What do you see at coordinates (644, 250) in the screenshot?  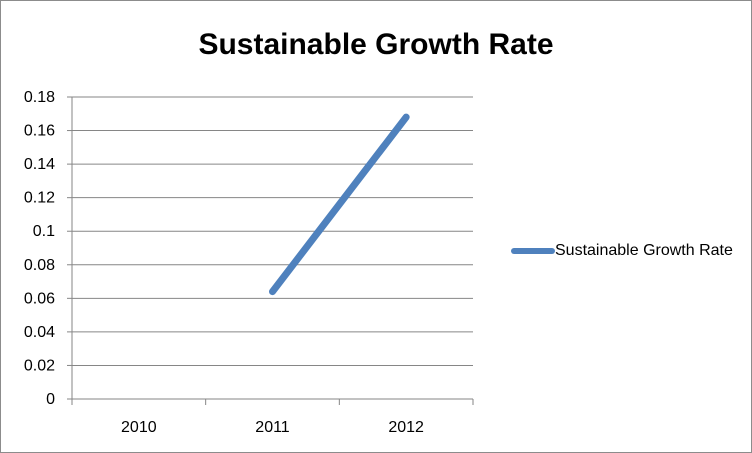 I see `legend-label: Sustainable Growth Rate` at bounding box center [644, 250].